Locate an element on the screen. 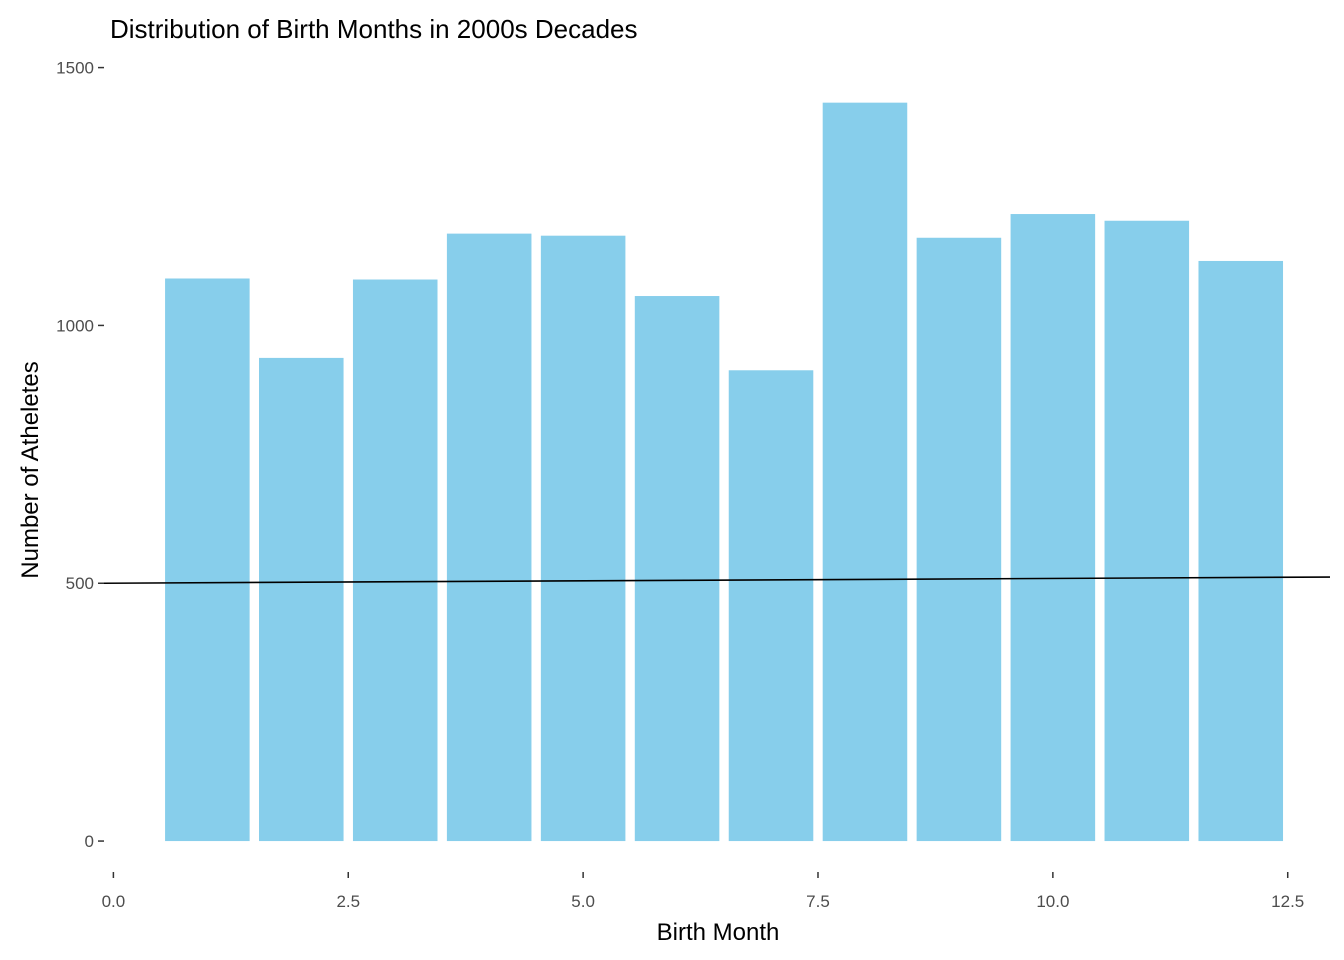 This screenshot has width=1344, height=960. x-tick-label: 10.0 is located at coordinates (1052, 901).